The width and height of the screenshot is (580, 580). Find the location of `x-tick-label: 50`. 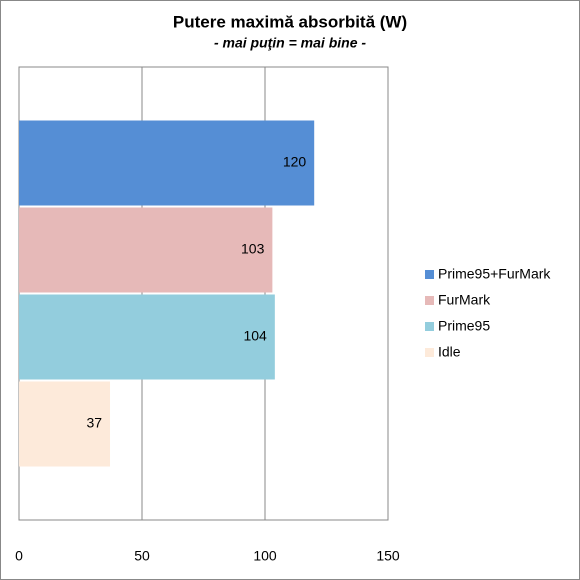

x-tick-label: 50 is located at coordinates (142, 556).